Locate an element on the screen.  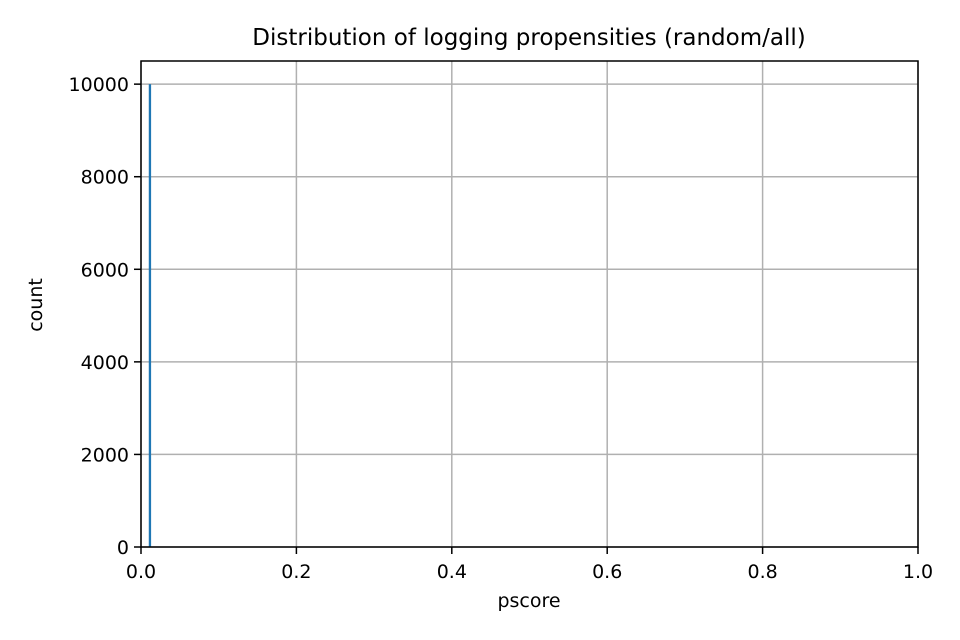
x-tick-label: 0.4 is located at coordinates (452, 572).